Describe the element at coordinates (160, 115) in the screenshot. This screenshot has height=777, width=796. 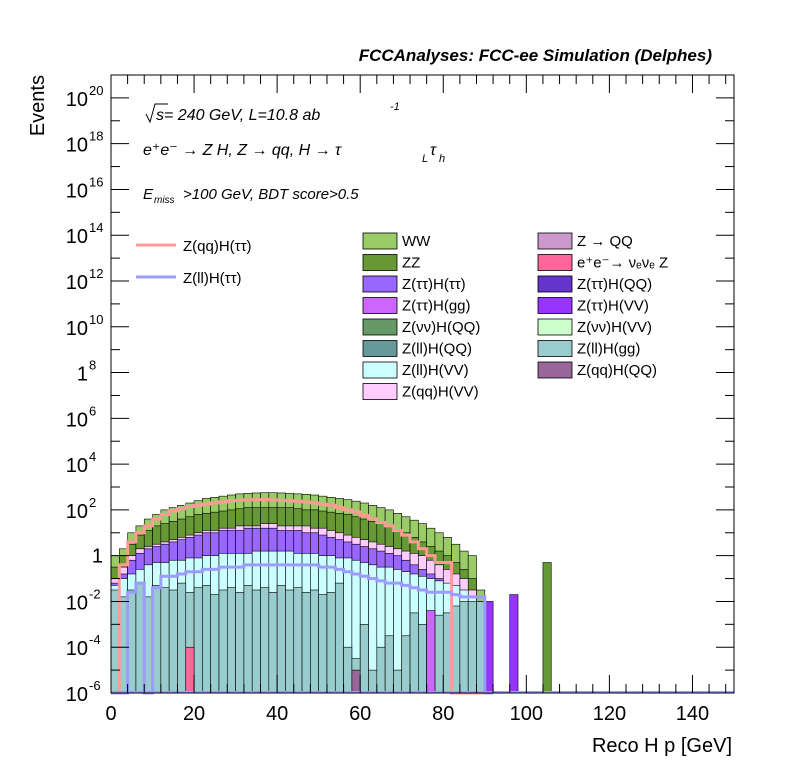
I see `annotation-sqrt: s` at that location.